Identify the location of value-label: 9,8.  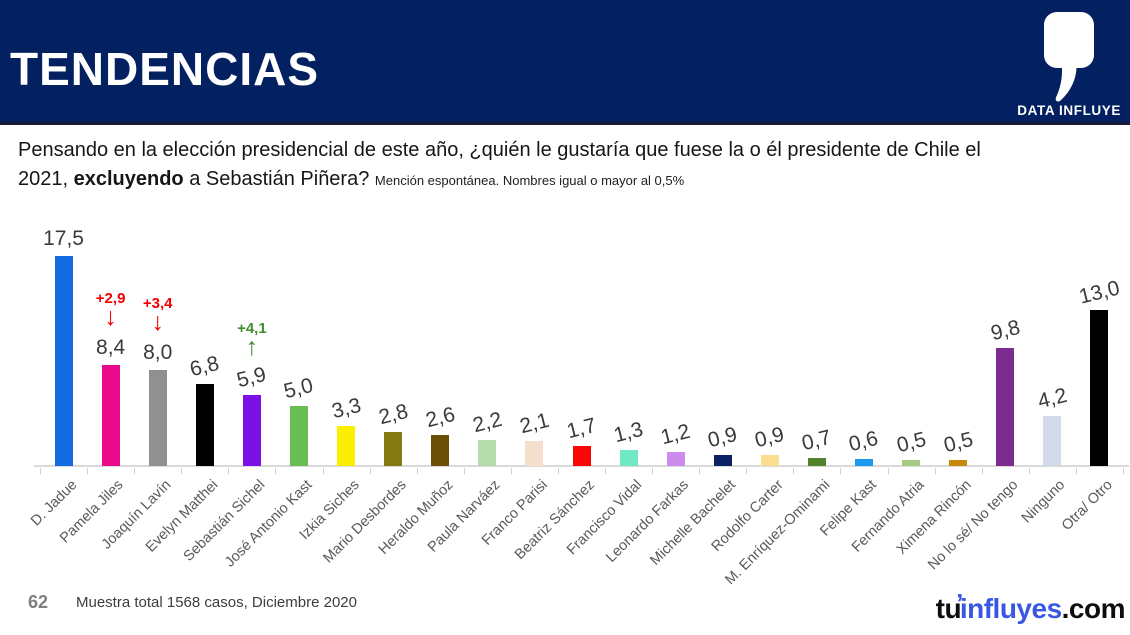
(1005, 331).